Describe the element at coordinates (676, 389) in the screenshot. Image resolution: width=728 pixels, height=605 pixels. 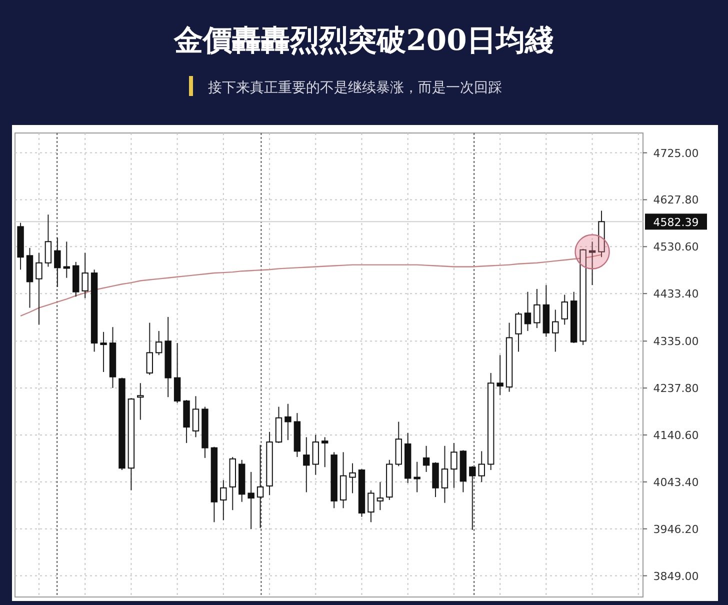
I see `y-tick-label: 4237.80` at that location.